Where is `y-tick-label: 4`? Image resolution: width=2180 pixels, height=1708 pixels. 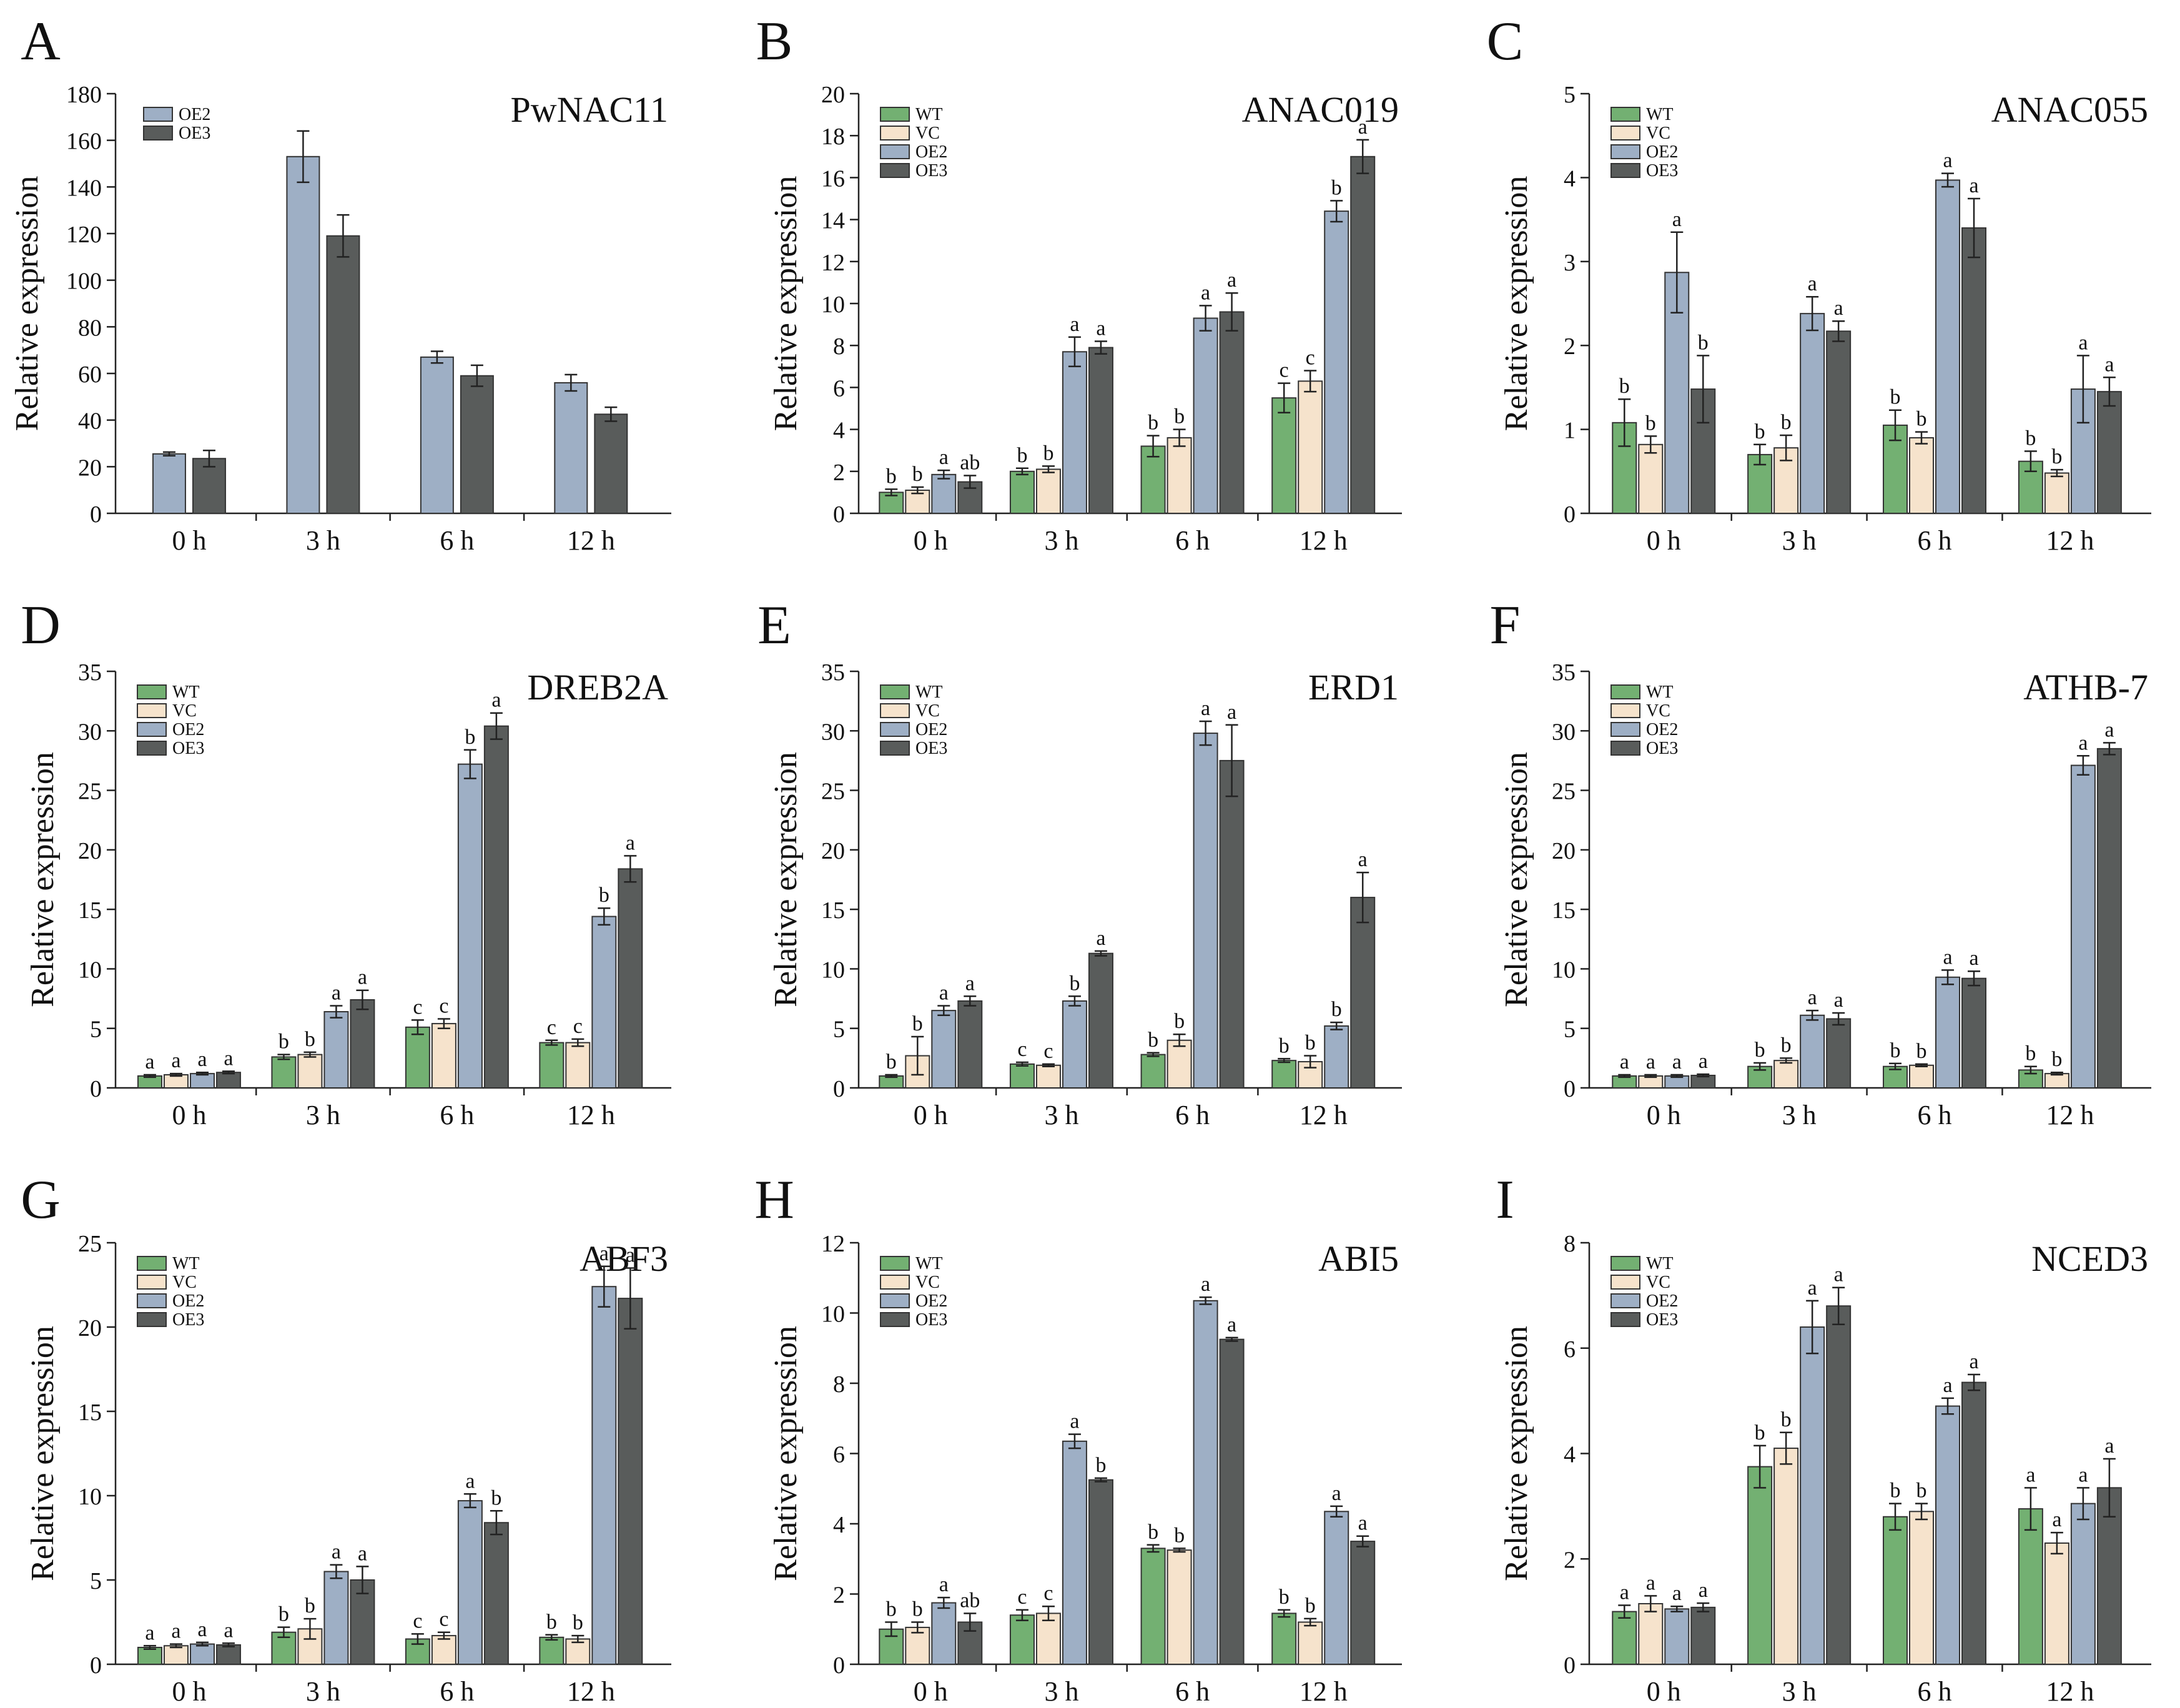 y-tick-label: 4 is located at coordinates (839, 1525).